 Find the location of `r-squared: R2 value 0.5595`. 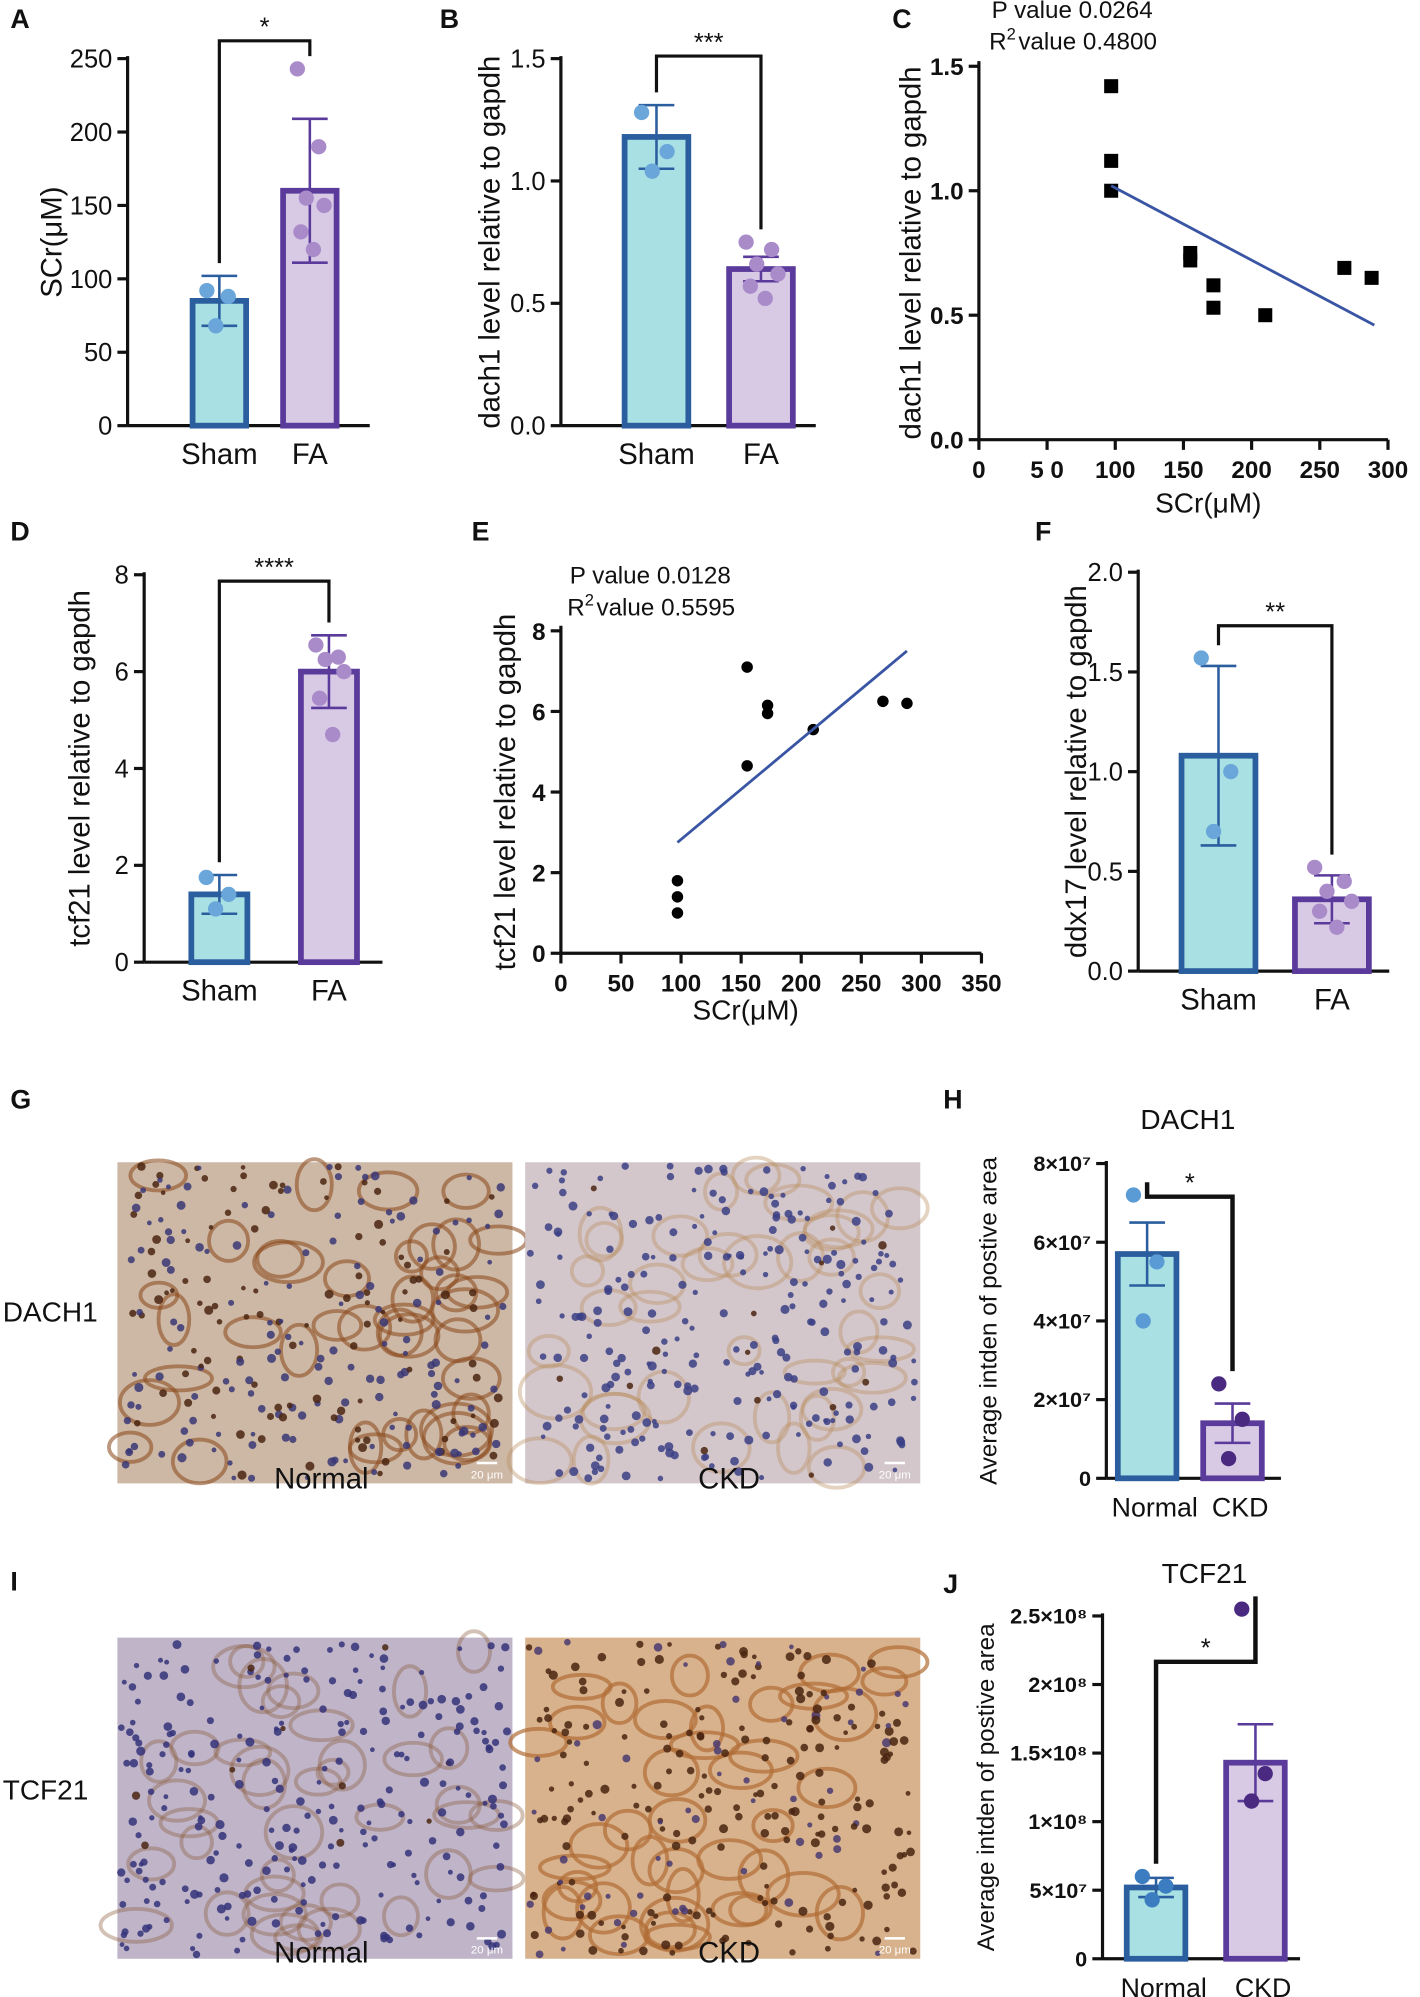

r-squared: R2 value 0.5595 is located at coordinates (651, 605).